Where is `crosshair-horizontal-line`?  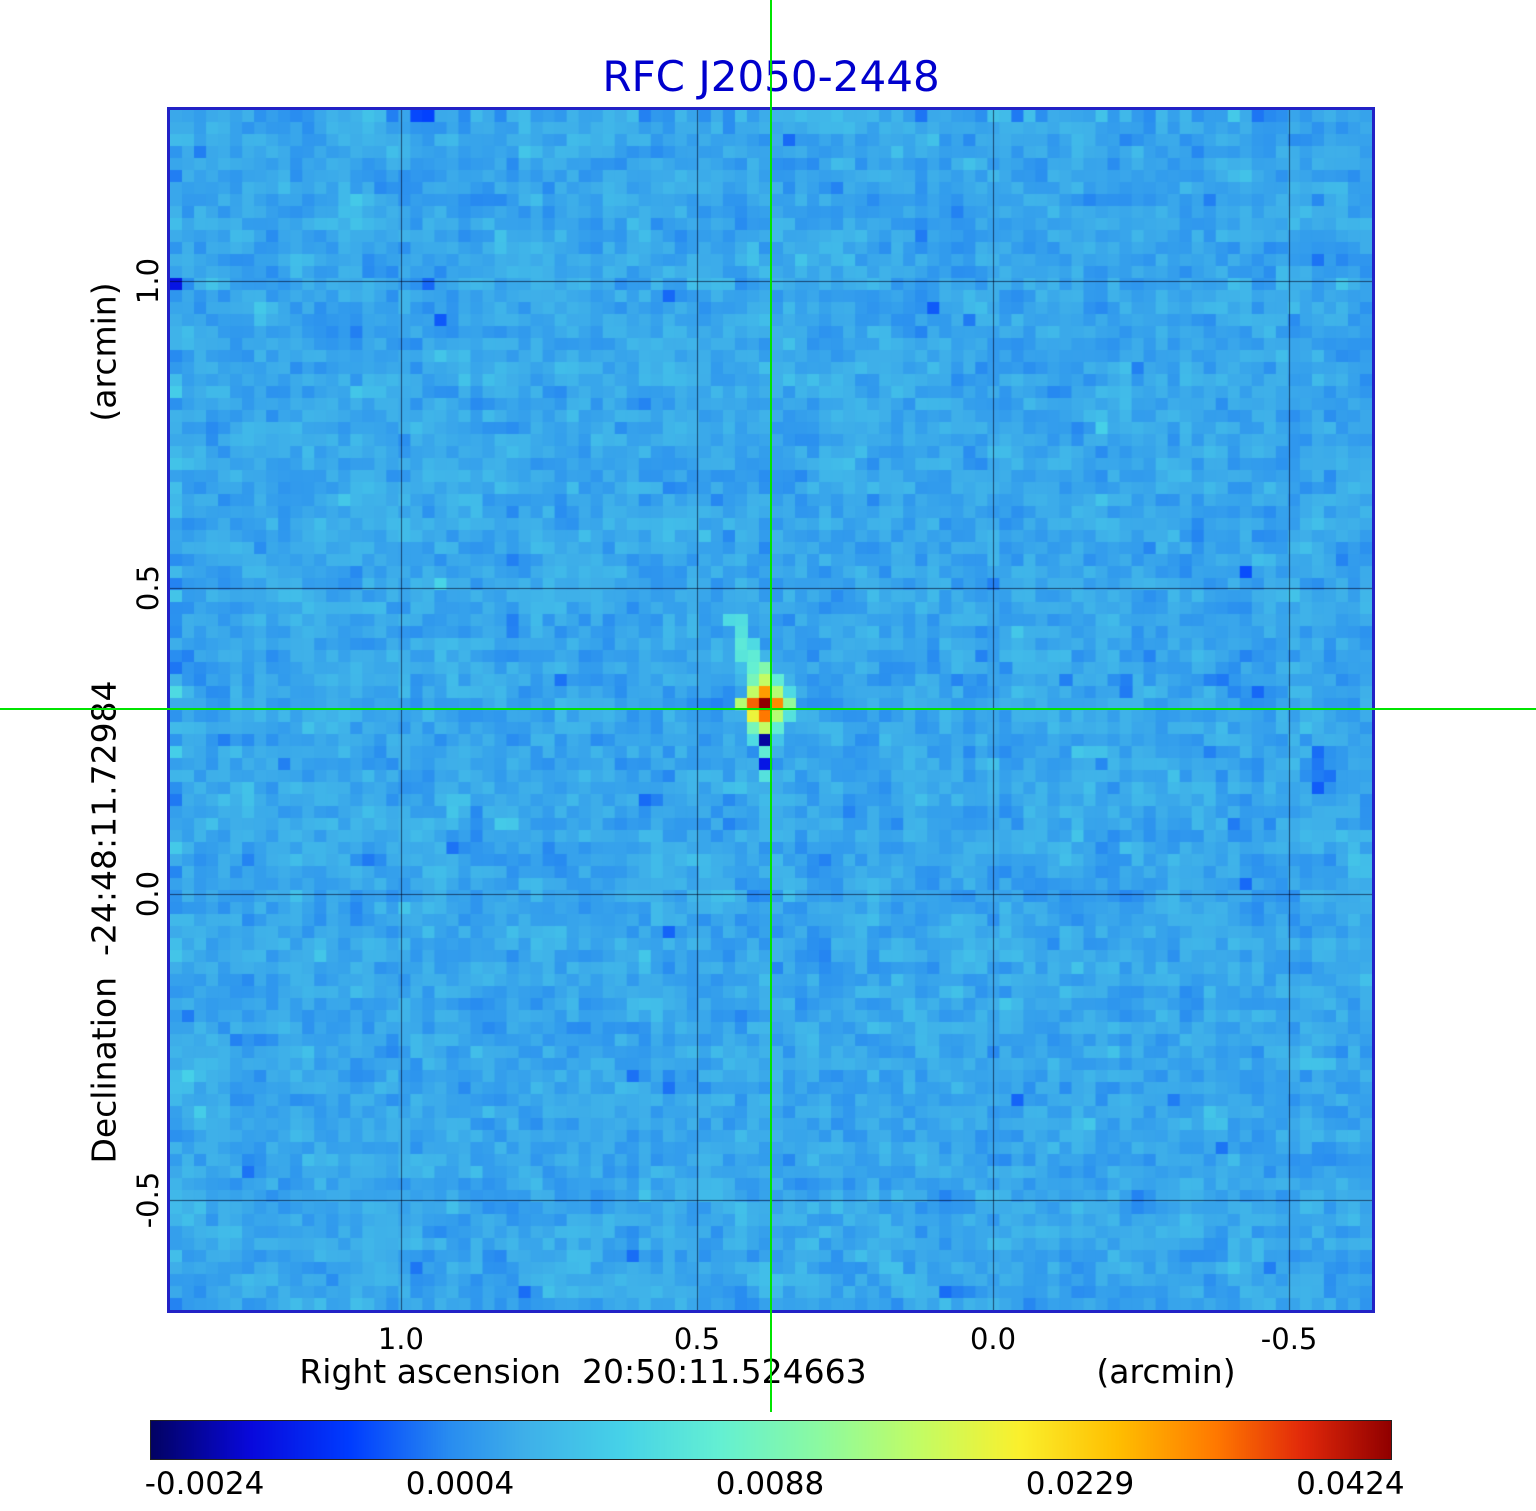
crosshair-horizontal-line is located at coordinates (768, 709).